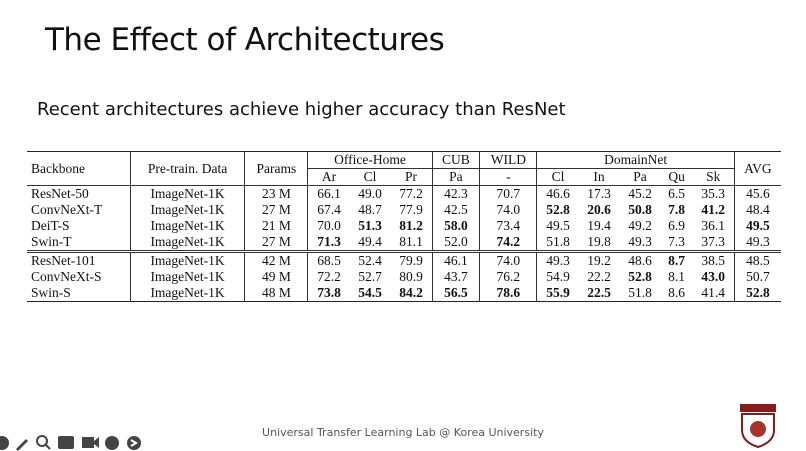 The height and width of the screenshot is (451, 806). Describe the element at coordinates (677, 193) in the screenshot. I see `cell: 6.5` at that location.